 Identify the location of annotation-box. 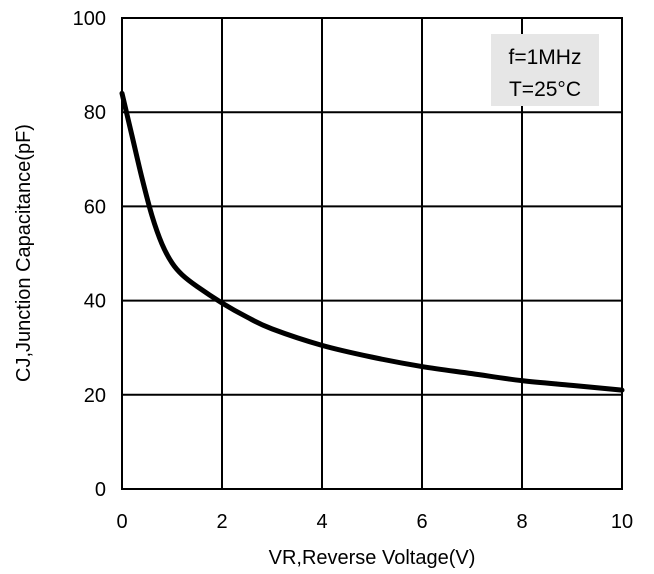
(545, 70).